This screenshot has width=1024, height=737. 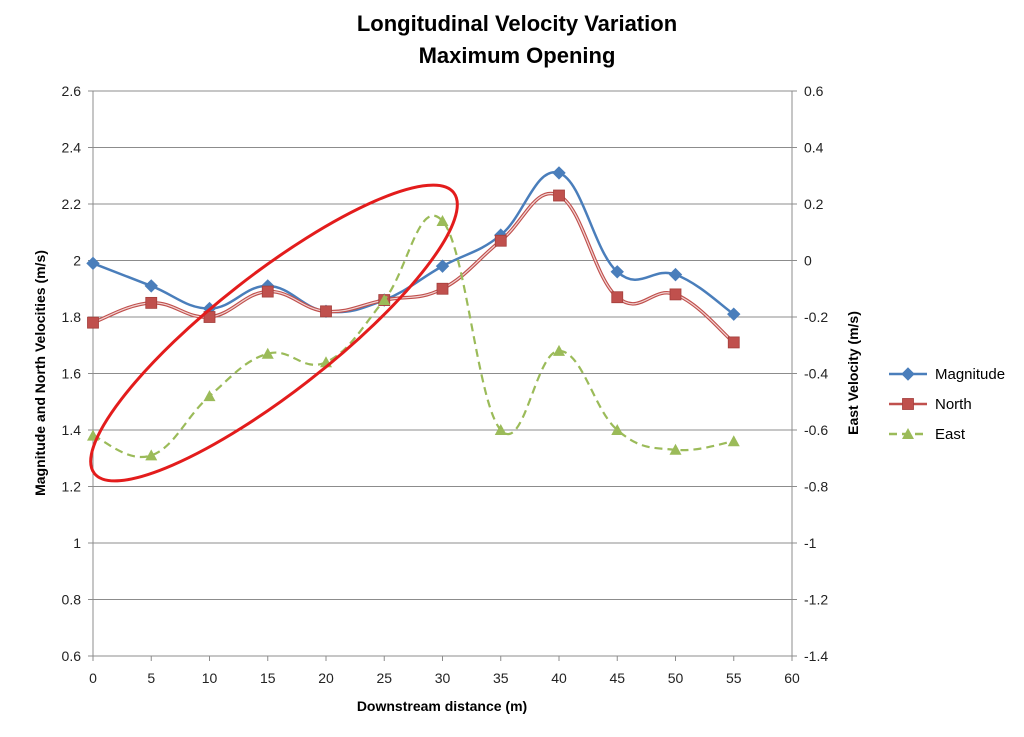 I want to click on x-tick-label: 0, so click(x=93, y=678).